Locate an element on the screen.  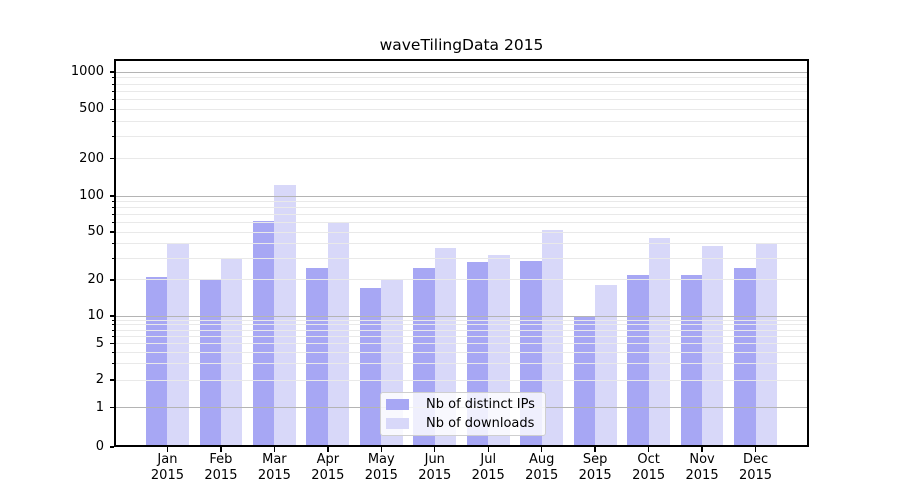
legend-label-ips: Nb of distinct IPs is located at coordinates (480, 405).